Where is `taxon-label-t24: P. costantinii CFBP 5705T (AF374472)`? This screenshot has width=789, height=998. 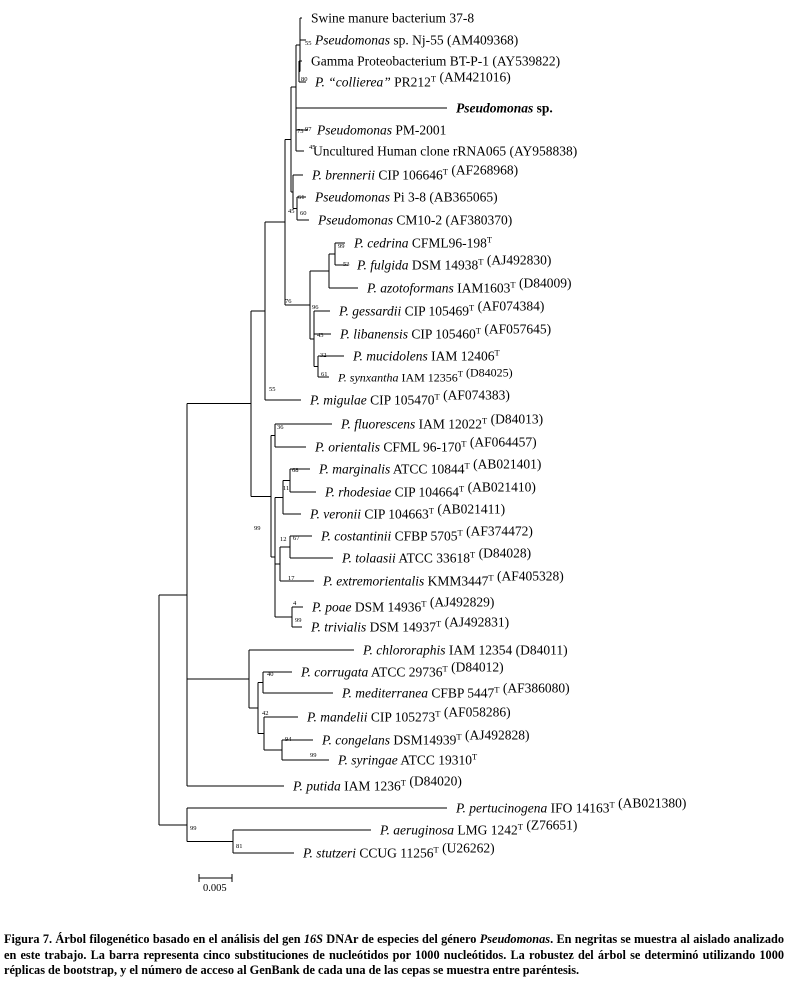
taxon-label-t24: P. costantinii CFBP 5705T (AF374472) is located at coordinates (426, 534).